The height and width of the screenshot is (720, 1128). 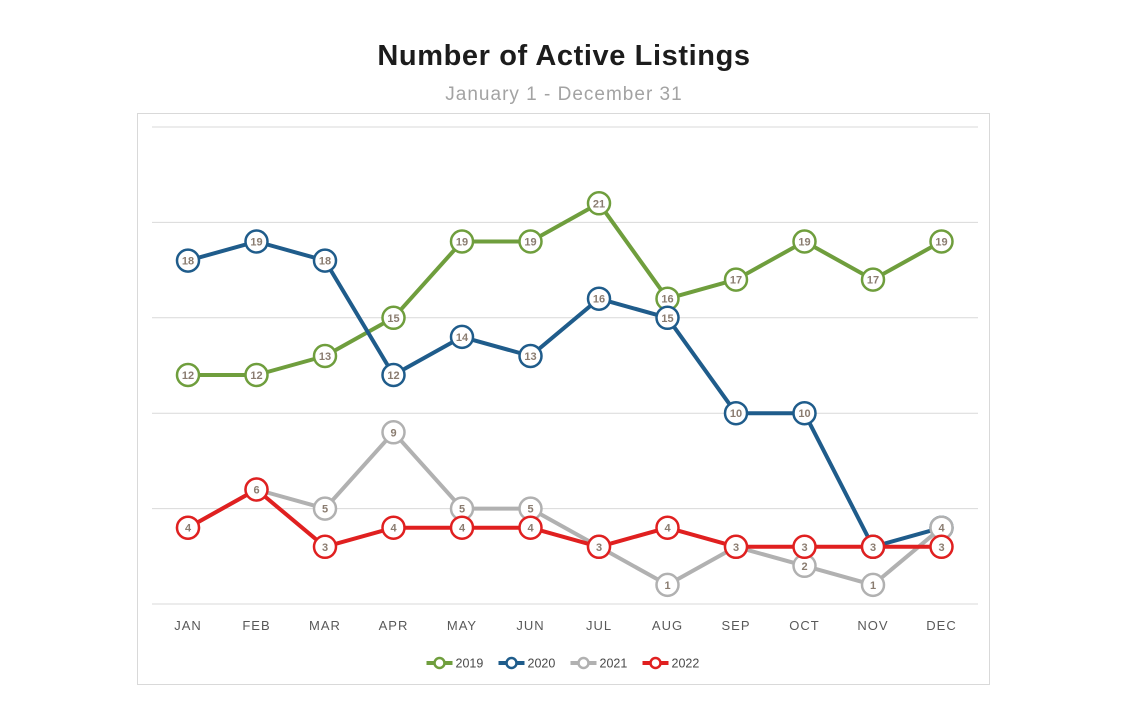 What do you see at coordinates (614, 664) in the screenshot?
I see `legend-label: 2021` at bounding box center [614, 664].